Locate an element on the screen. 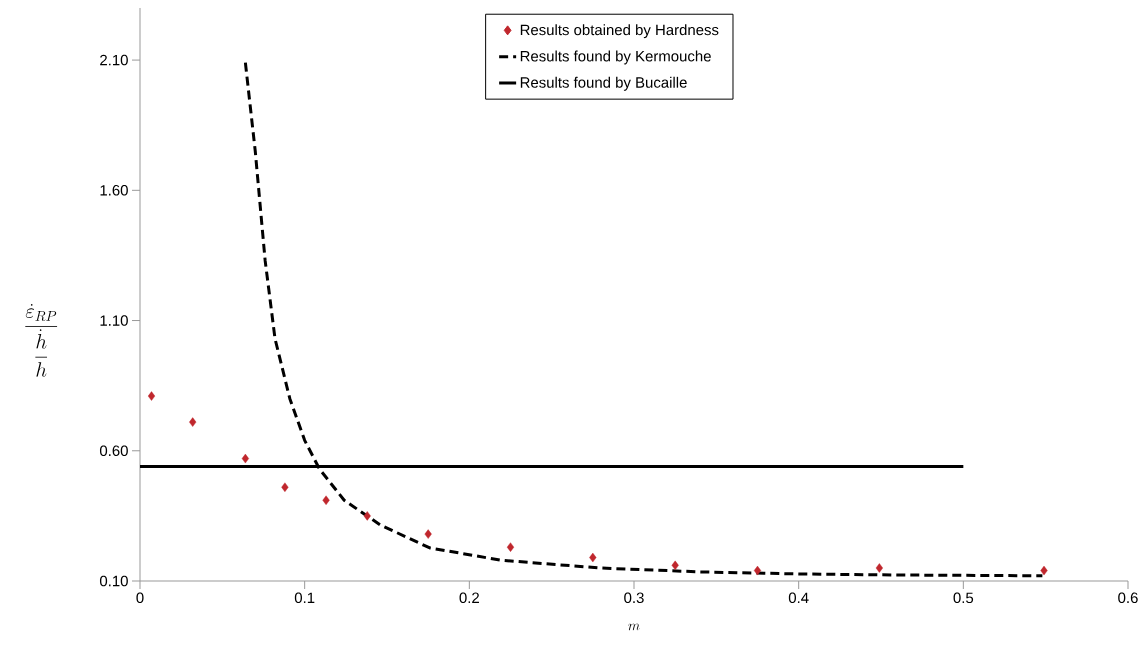  y-axis-title: $\frac{\dot{\varepsilon}_{RP}}{\dfrac{\dot{h}}{h}}$ is located at coordinates (41, 340).